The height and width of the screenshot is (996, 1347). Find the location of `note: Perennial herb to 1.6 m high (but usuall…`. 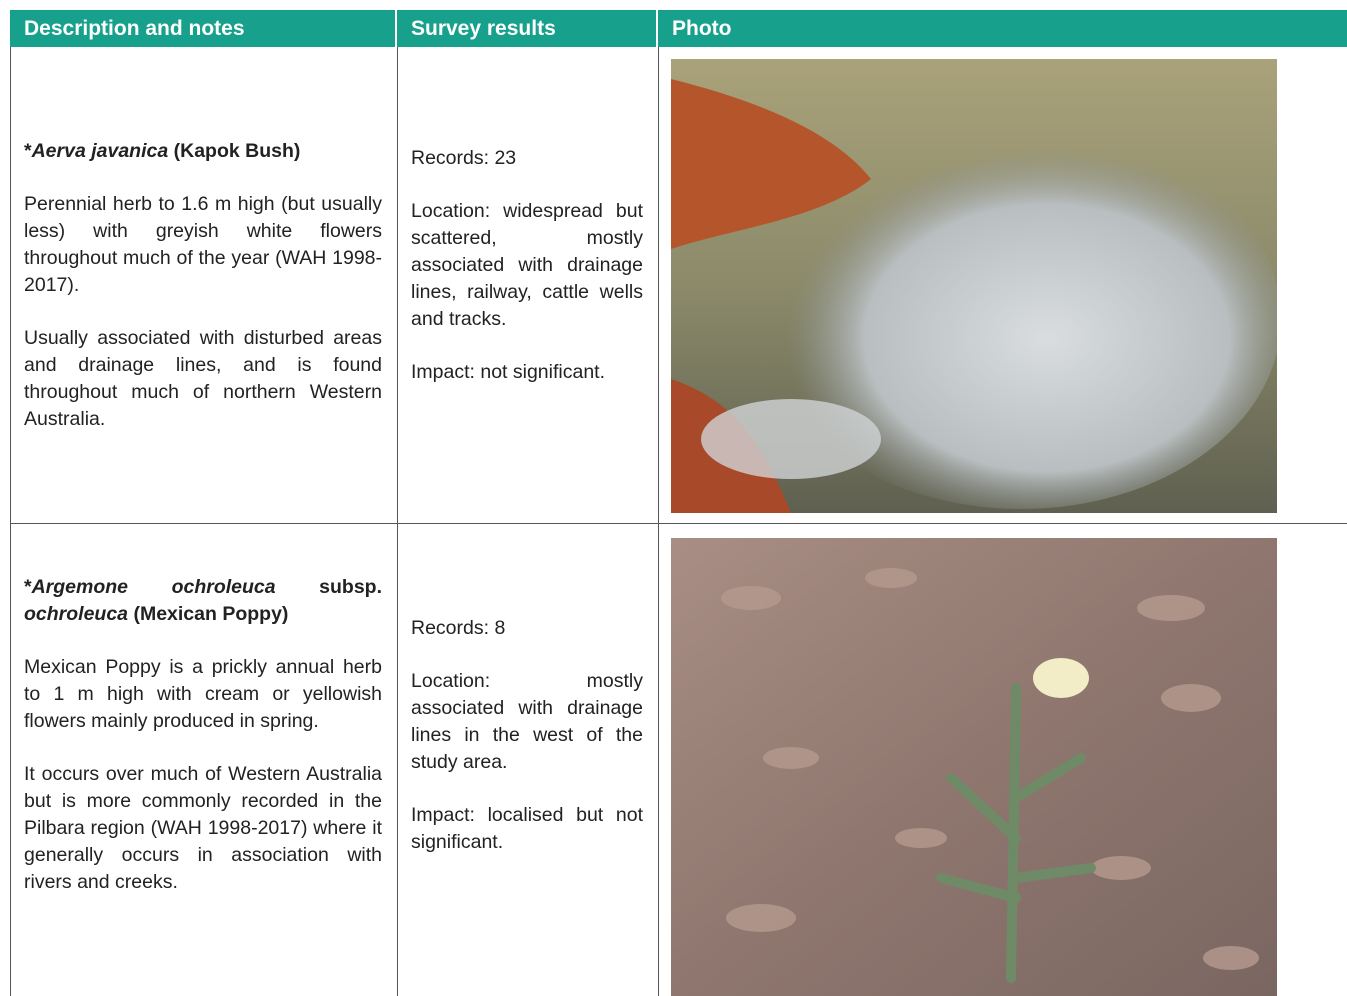

note: Perennial herb to 1.6 m high (but usuall… is located at coordinates (203, 244).